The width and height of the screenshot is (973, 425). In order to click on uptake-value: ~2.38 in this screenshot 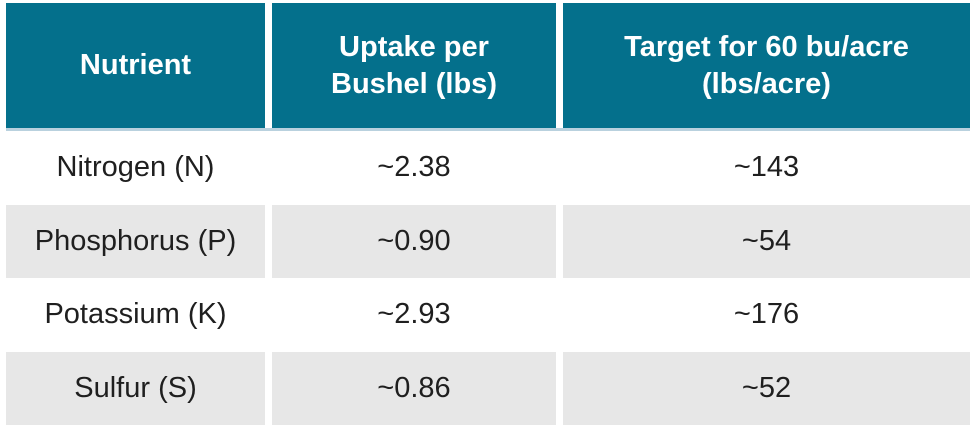, I will do `click(414, 168)`.